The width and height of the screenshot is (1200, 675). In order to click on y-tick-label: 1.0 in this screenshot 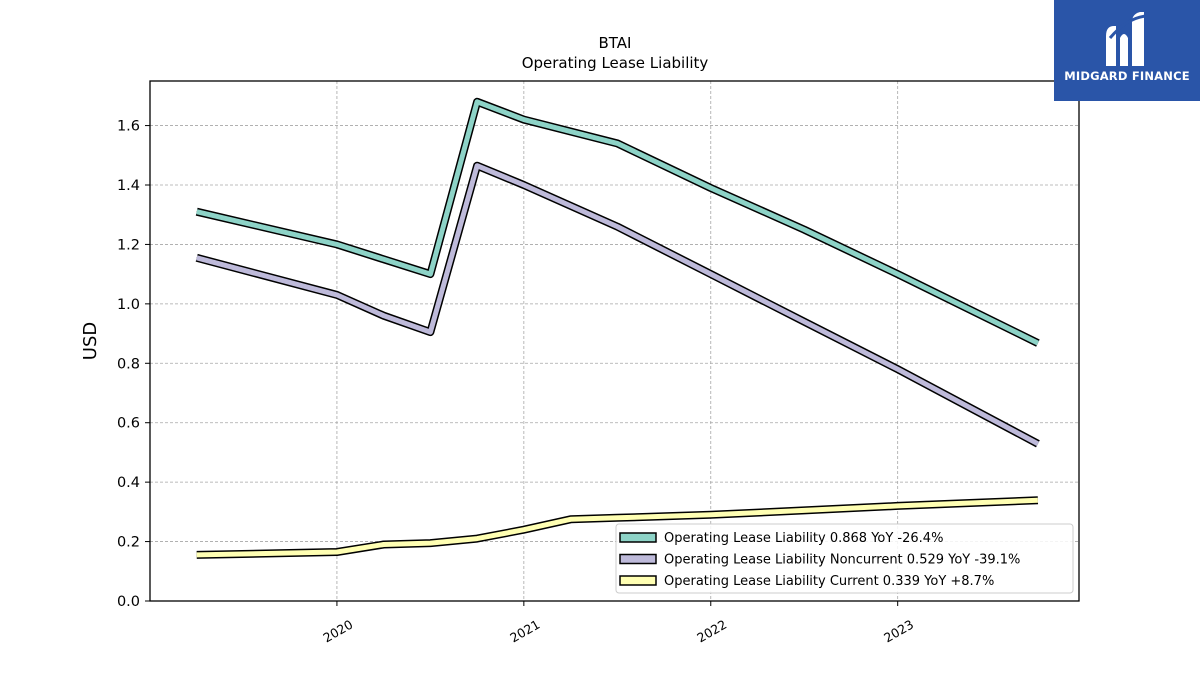, I will do `click(128, 305)`.